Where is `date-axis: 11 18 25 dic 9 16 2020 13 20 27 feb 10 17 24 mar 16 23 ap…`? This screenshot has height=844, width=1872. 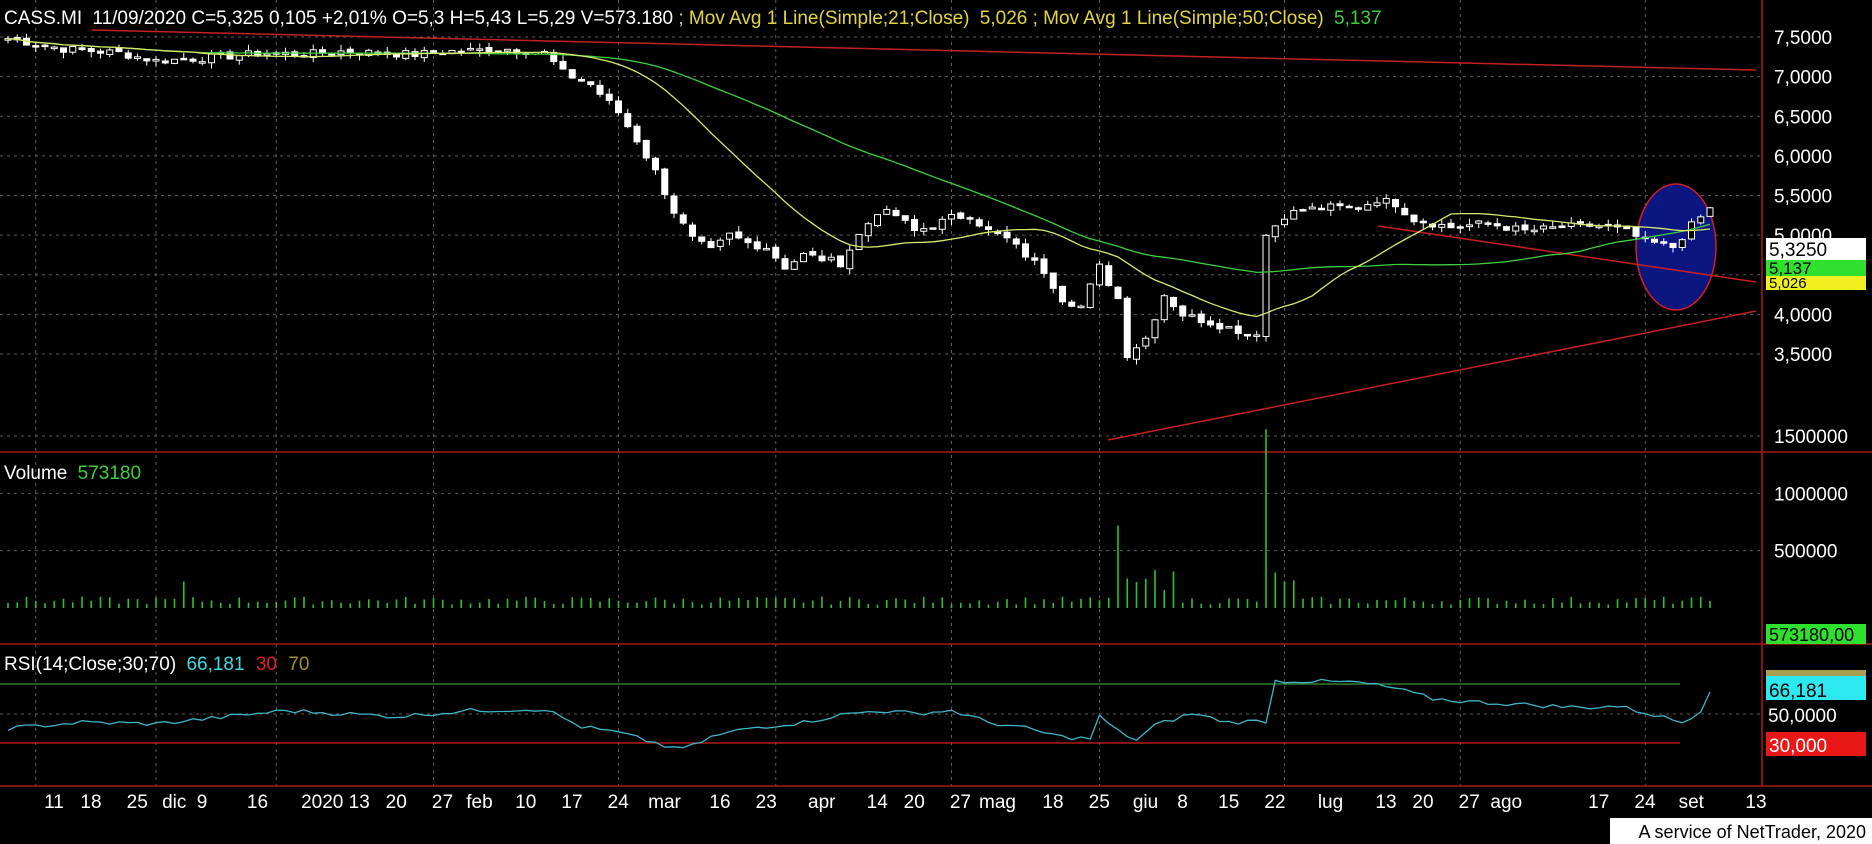
date-axis: 11 18 25 dic 9 16 2020 13 20 27 feb 10 17 24 mar 16 23 ap… is located at coordinates (905, 802).